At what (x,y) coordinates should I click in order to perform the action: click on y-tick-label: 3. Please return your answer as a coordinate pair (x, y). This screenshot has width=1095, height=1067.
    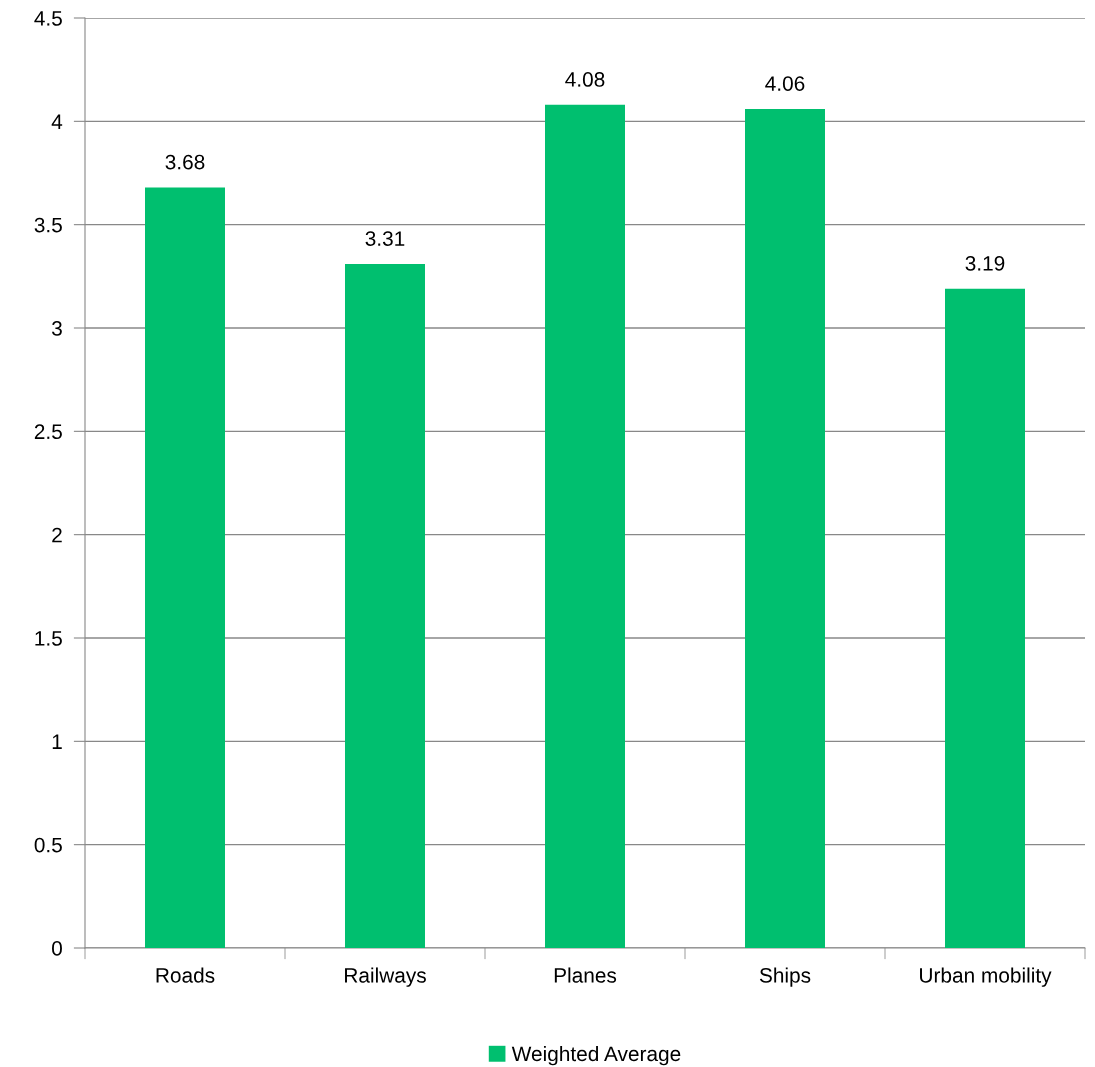
    Looking at the image, I should click on (56, 328).